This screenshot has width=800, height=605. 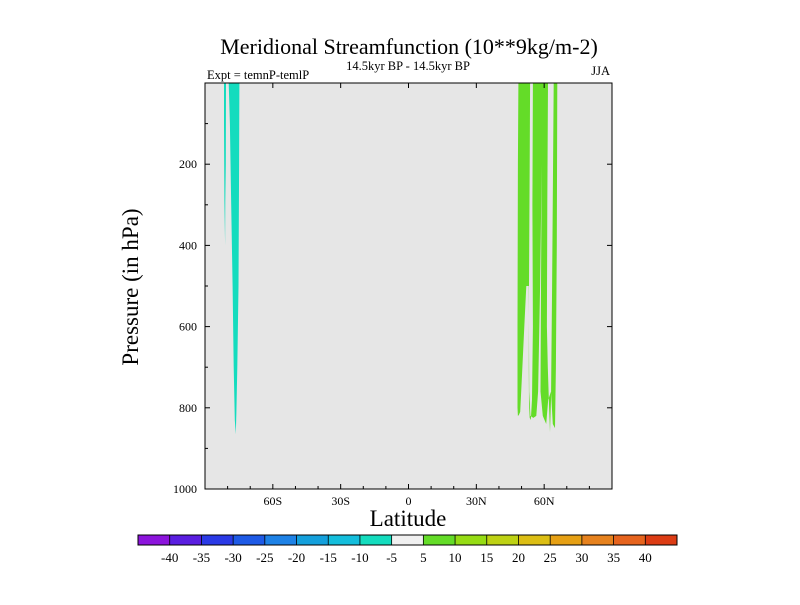 What do you see at coordinates (409, 46) in the screenshot?
I see `chart-title: Meridional Streamfunction (10**9kg/m-2)` at bounding box center [409, 46].